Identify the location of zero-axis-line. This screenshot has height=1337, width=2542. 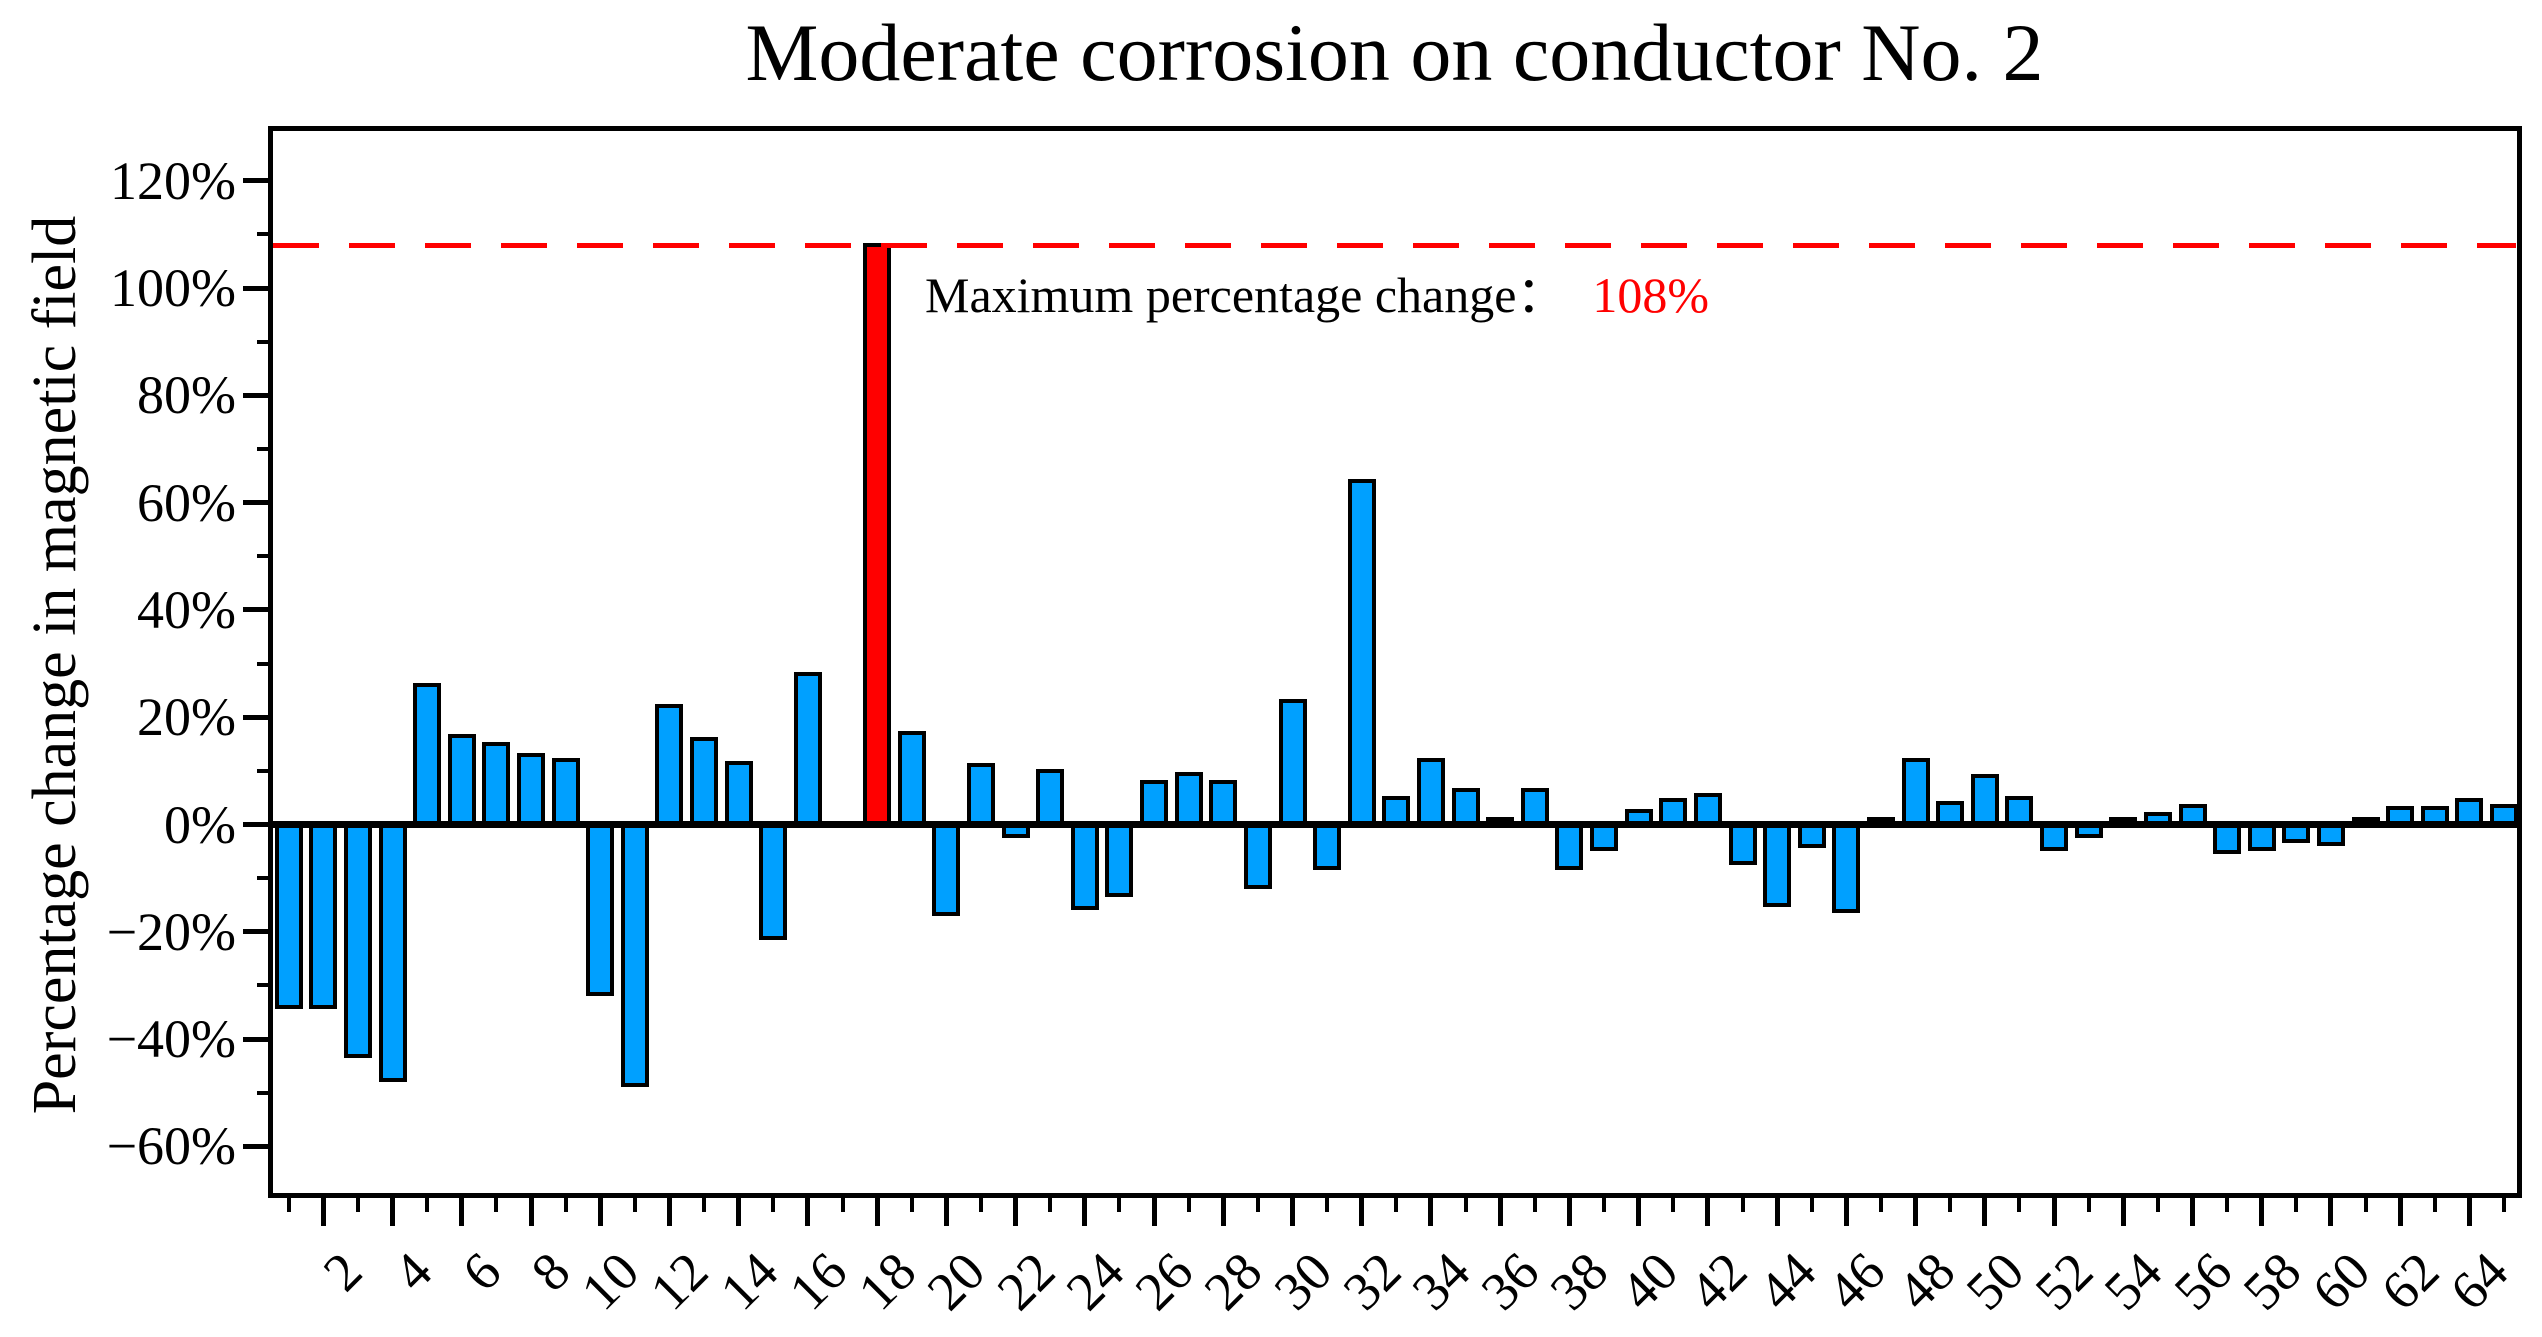
(1394, 824).